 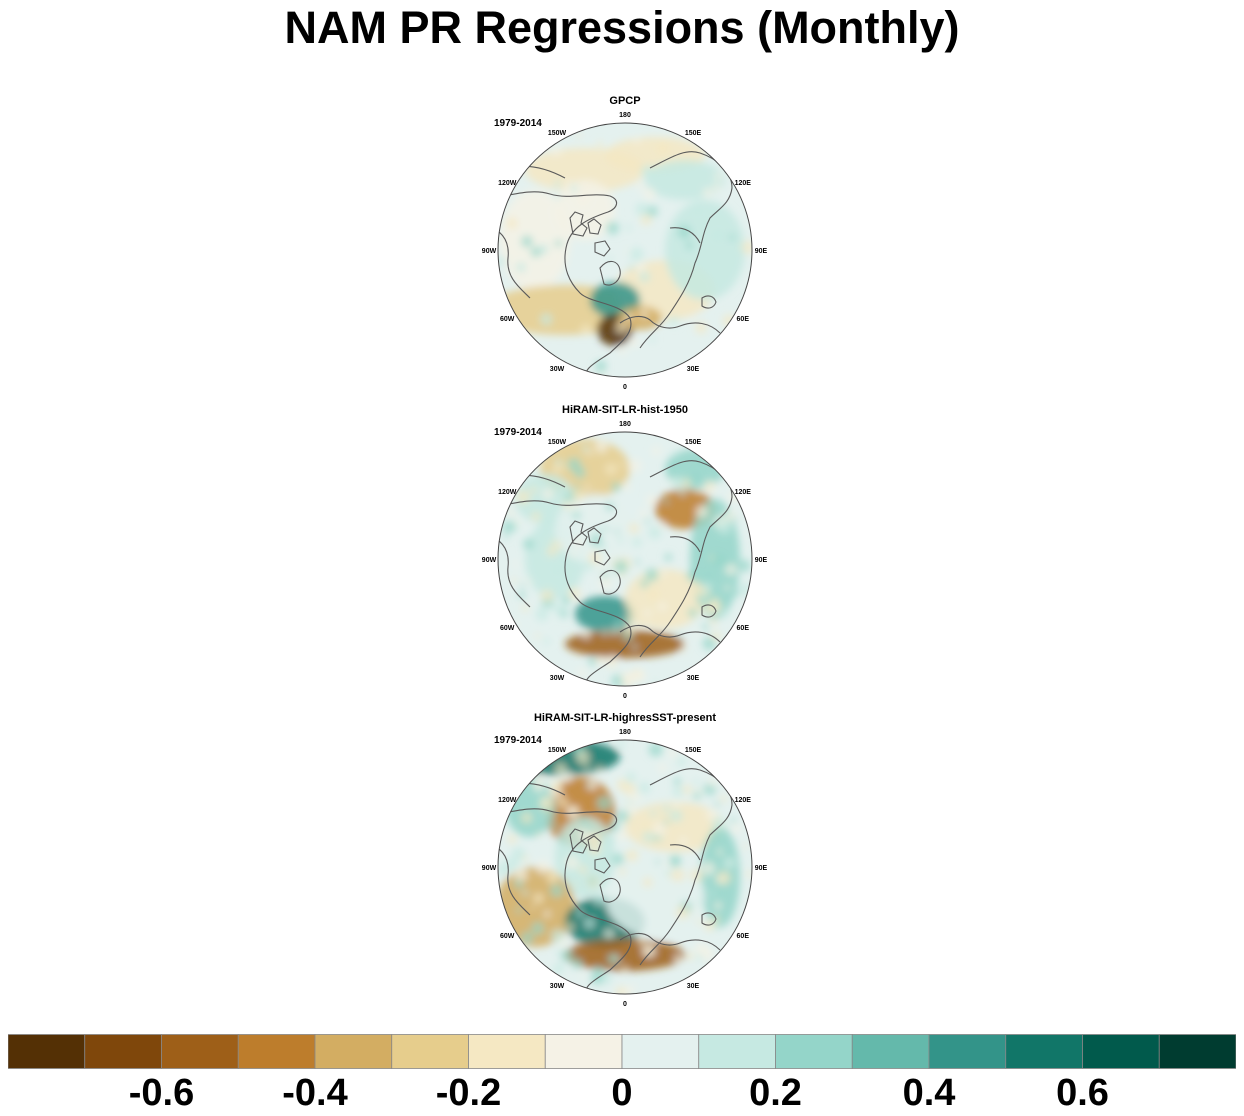 What do you see at coordinates (761, 560) in the screenshot?
I see `longitude-label: 90E` at bounding box center [761, 560].